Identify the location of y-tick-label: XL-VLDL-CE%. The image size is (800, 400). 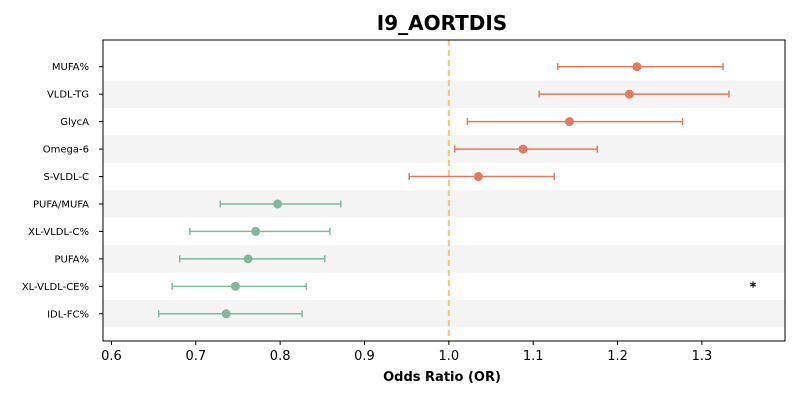
(55, 287).